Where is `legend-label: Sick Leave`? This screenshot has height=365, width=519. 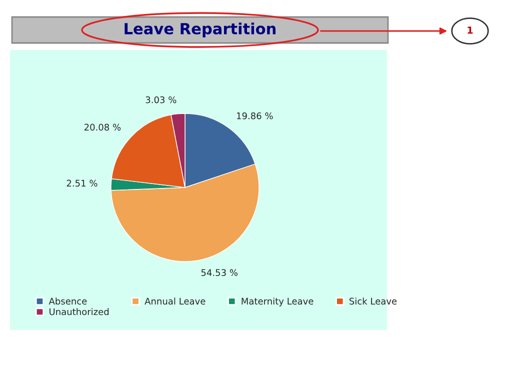
legend-label: Sick Leave is located at coordinates (373, 301).